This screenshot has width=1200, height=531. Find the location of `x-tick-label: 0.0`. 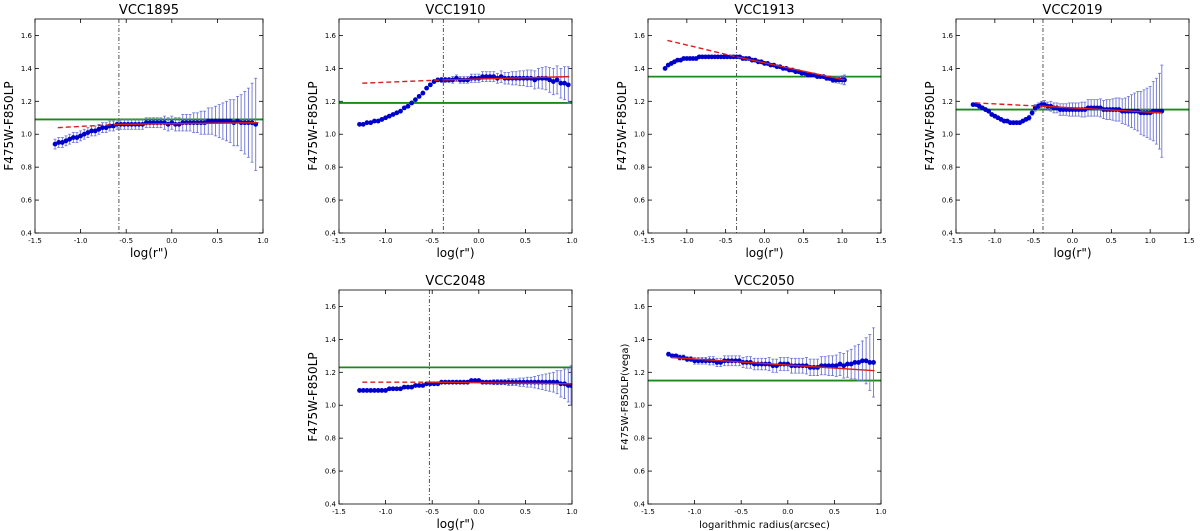

x-tick-label: 0.0 is located at coordinates (478, 241).